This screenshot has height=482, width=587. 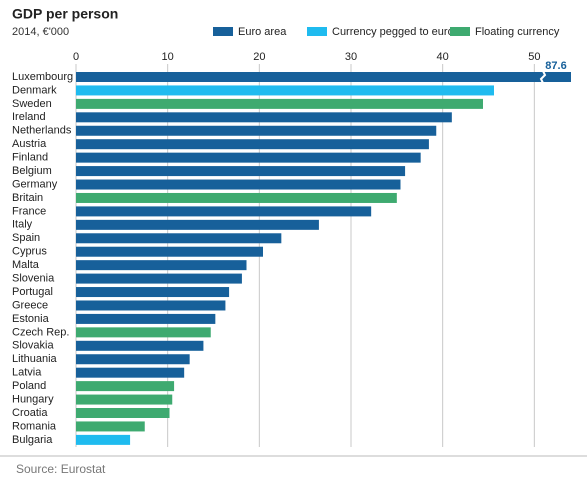 What do you see at coordinates (76, 57) in the screenshot?
I see `x-tick-label: 0` at bounding box center [76, 57].